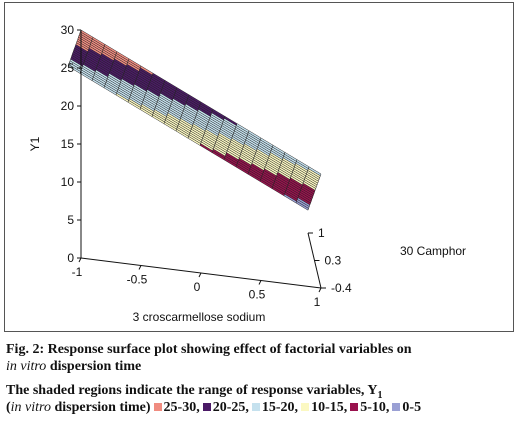 The height and width of the screenshot is (428, 520). Describe the element at coordinates (257, 295) in the screenshot. I see `x-tick-label: 0.5` at that location.